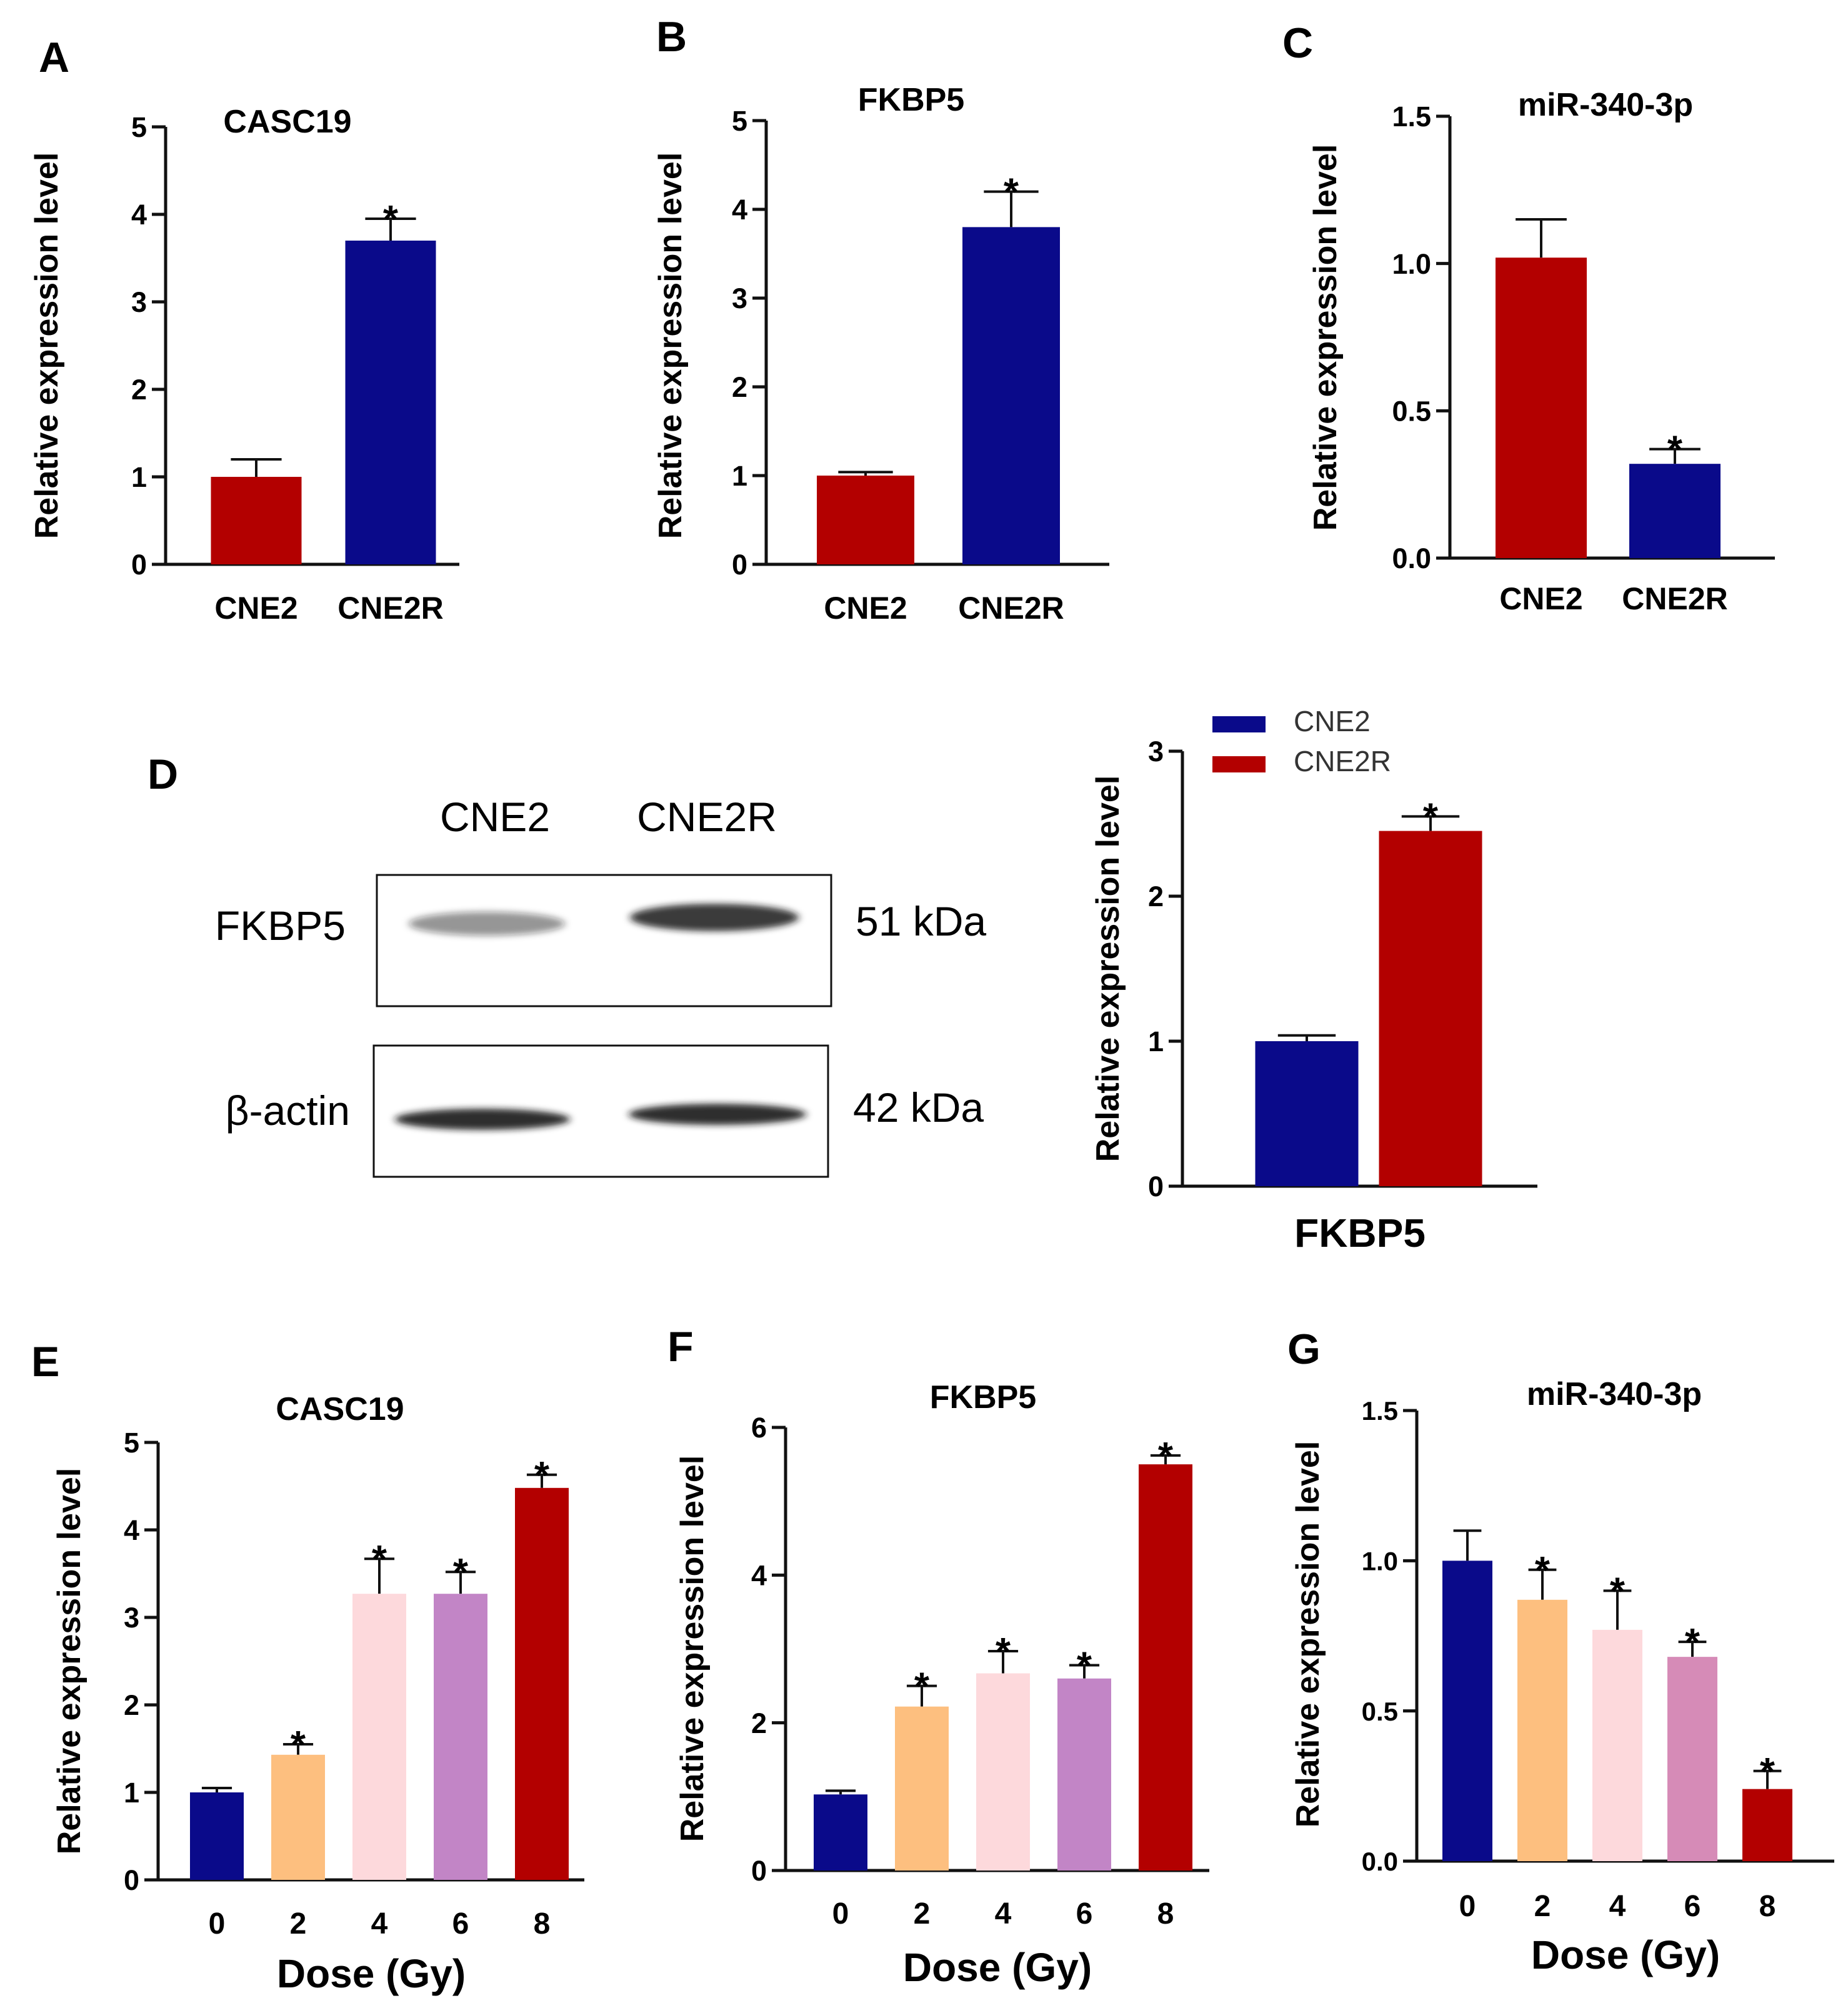 This screenshot has height=2008, width=1848. What do you see at coordinates (54, 58) in the screenshot?
I see `panel-letter-a: A` at bounding box center [54, 58].